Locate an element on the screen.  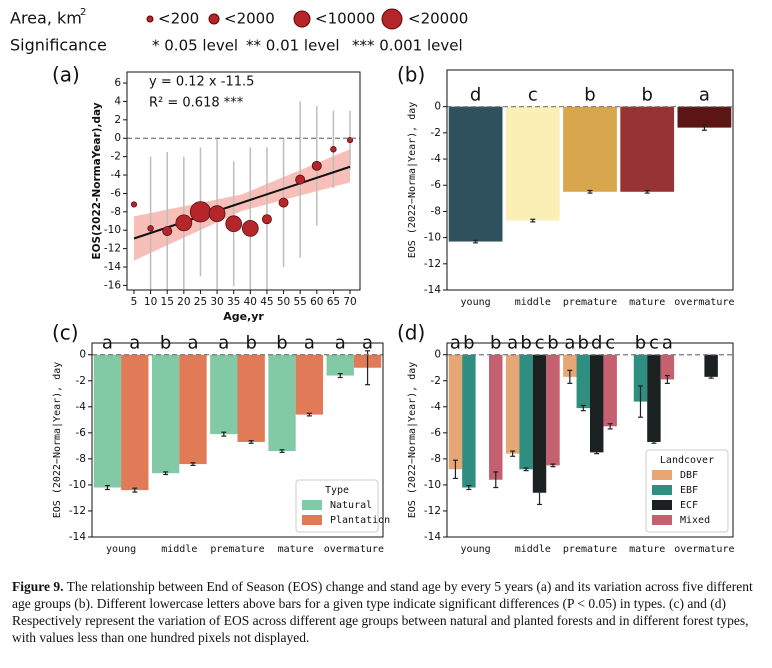
x-tick-label: overmature is located at coordinates (704, 302).